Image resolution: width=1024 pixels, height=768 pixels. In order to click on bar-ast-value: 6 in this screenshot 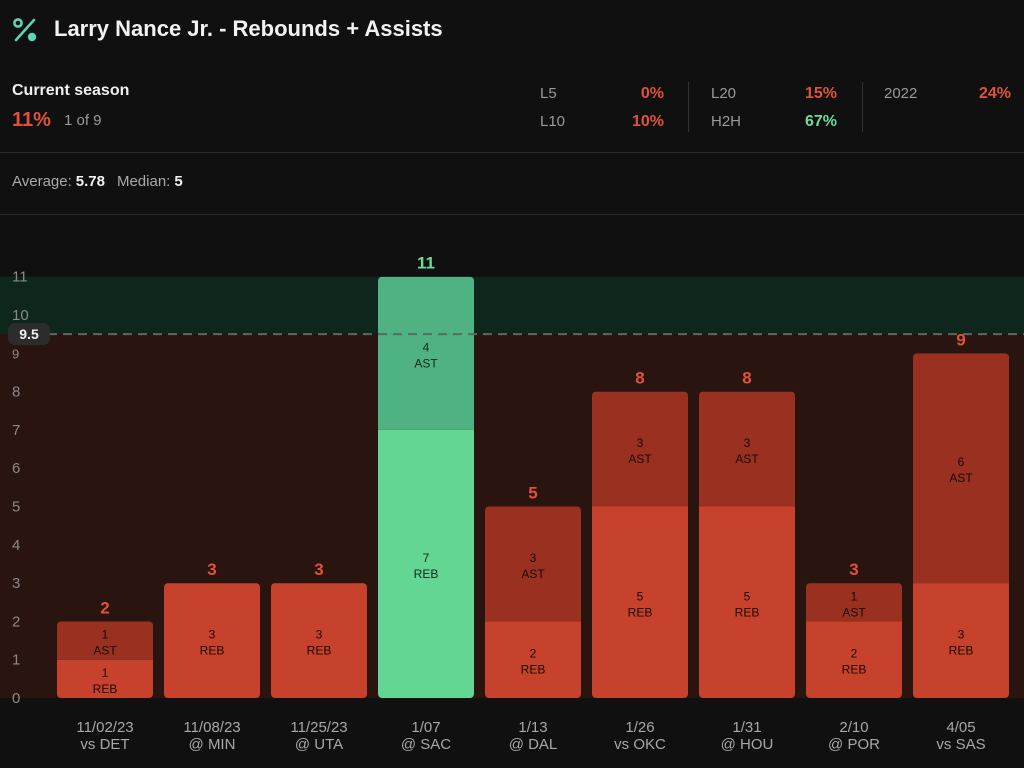, I will do `click(961, 462)`.